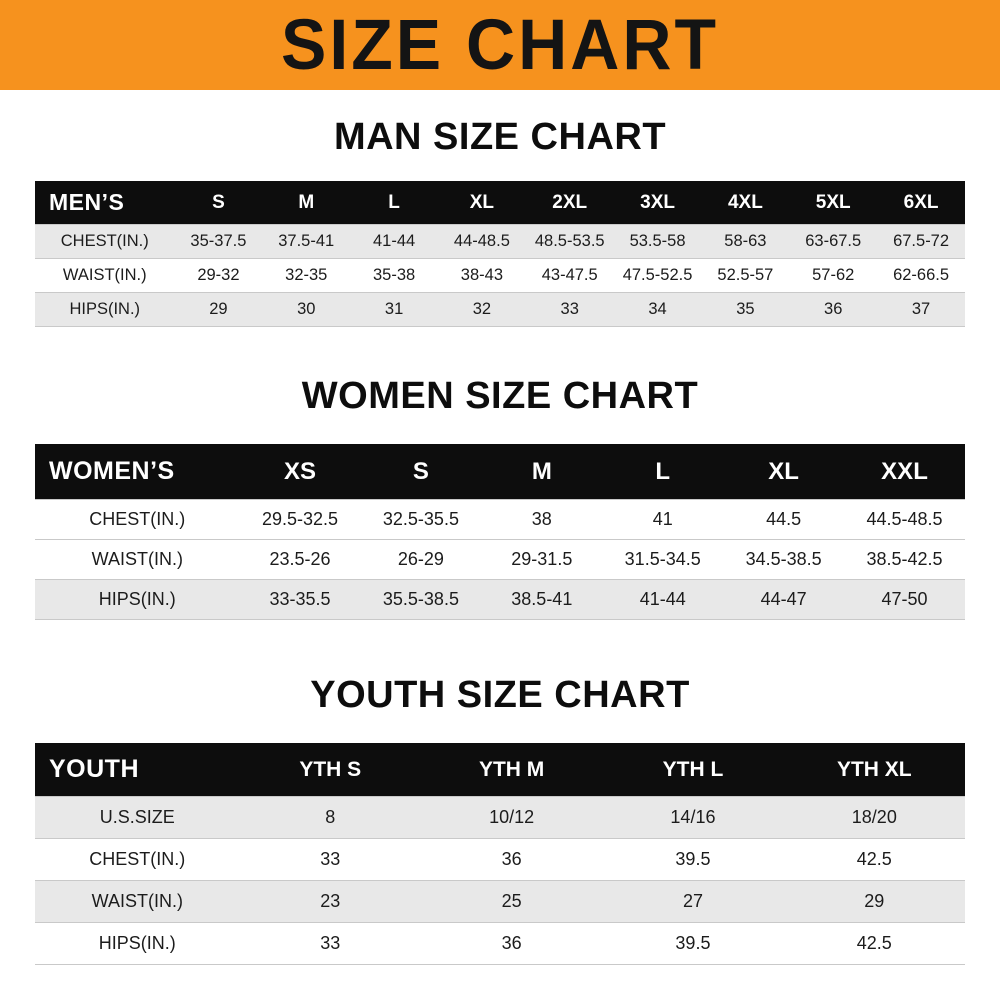  I want to click on value-cell: 39.5, so click(693, 859).